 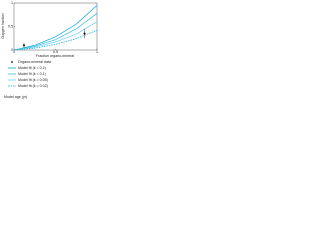 I want to click on legend-marker, so click(x=12, y=62).